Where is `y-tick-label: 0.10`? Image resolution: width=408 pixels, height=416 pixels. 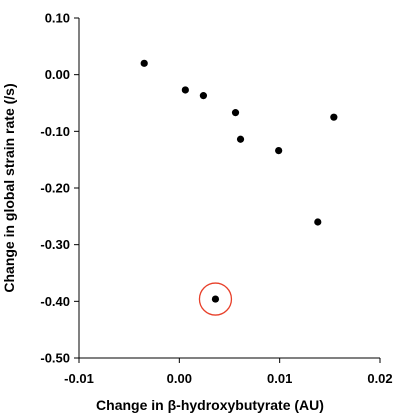 y-tick-label: 0.10 is located at coordinates (57, 18).